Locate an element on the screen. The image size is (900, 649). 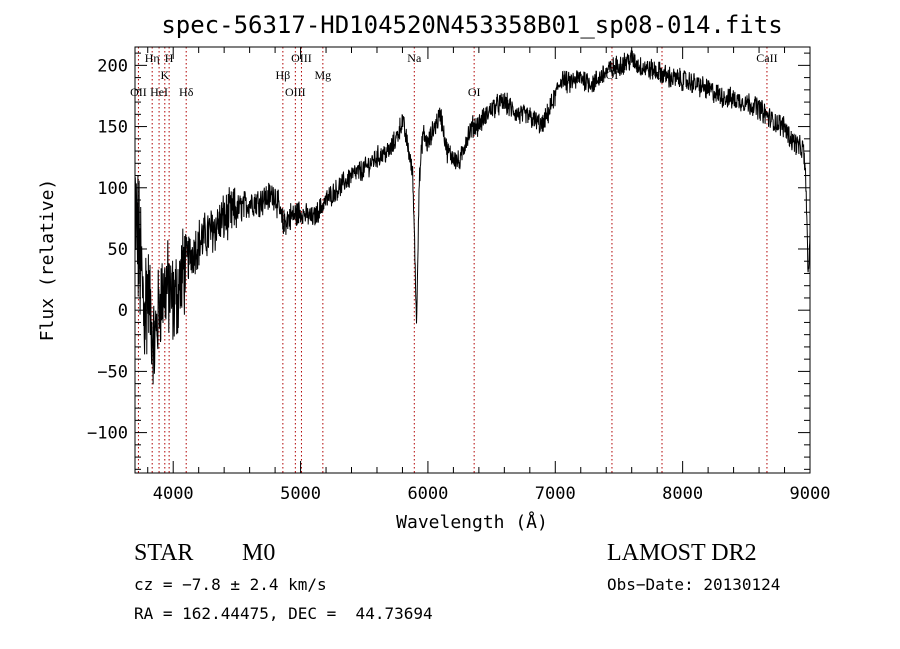
x-axis-label: Wavelength (Å) is located at coordinates (472, 522).